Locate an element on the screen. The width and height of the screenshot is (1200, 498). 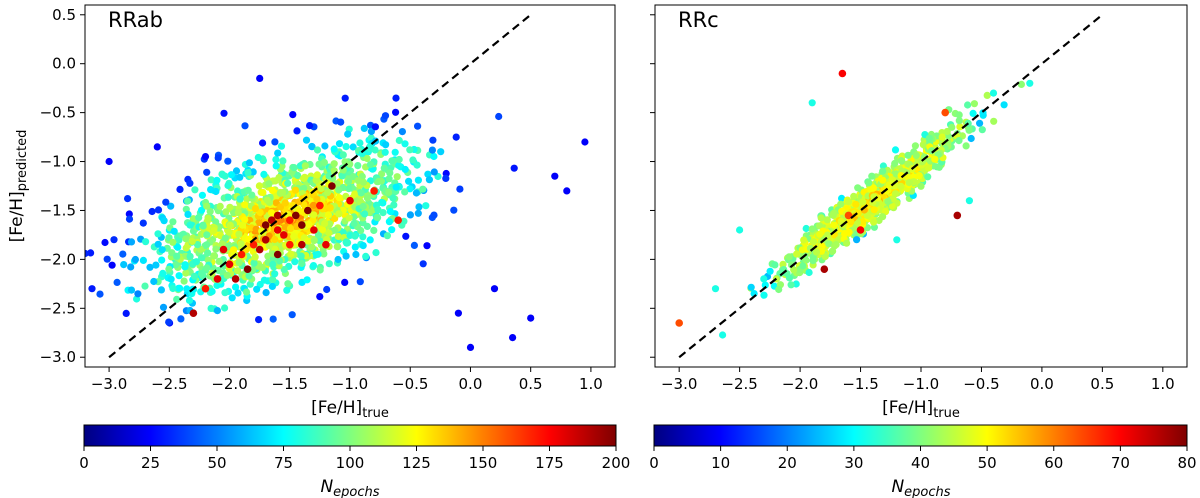
rrab-colorbar-tick-label: 50 is located at coordinates (216, 463).